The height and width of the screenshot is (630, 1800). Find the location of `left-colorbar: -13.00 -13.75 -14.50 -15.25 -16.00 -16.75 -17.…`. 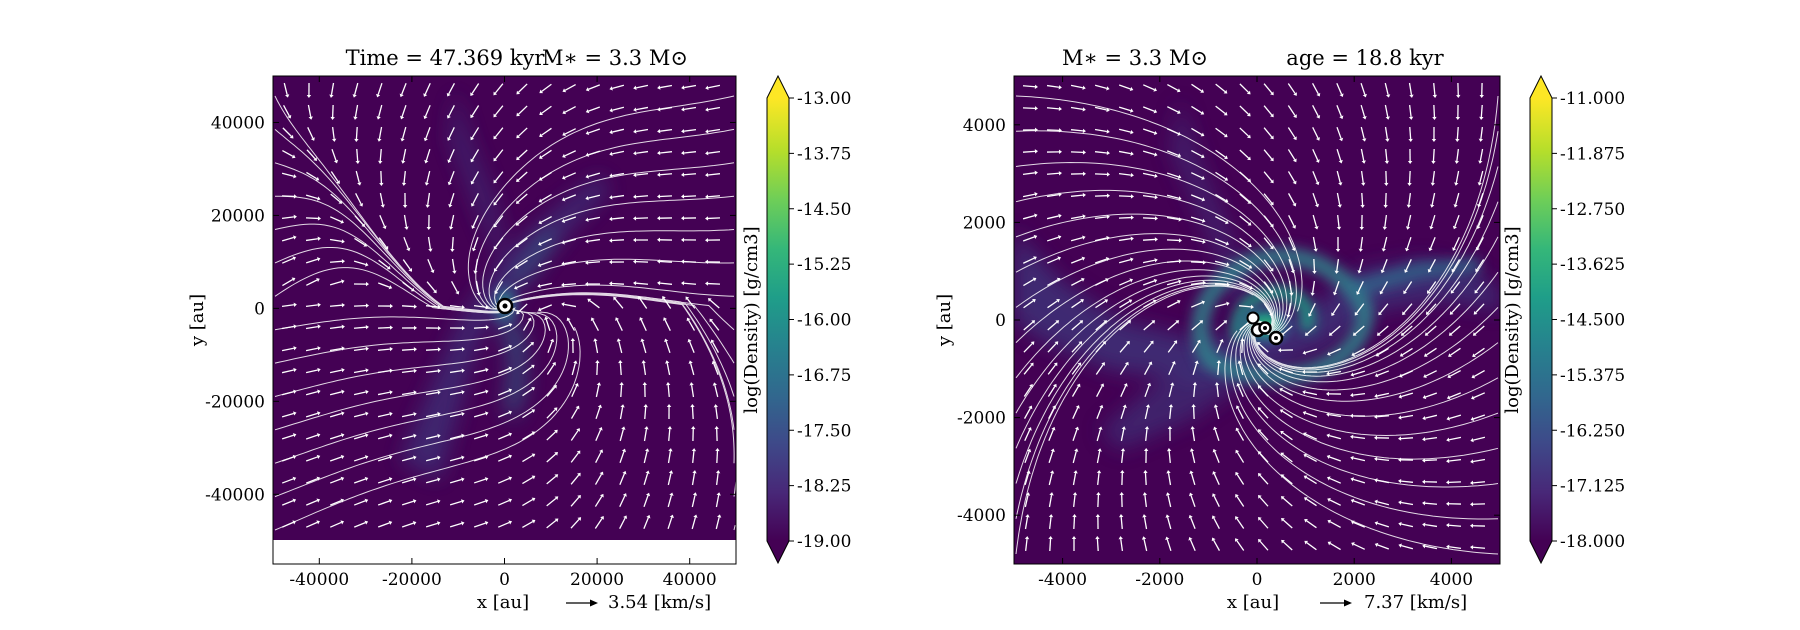

left-colorbar: -13.00 -13.75 -14.50 -15.25 -16.00 -16.75 -17.… is located at coordinates (796, 319).